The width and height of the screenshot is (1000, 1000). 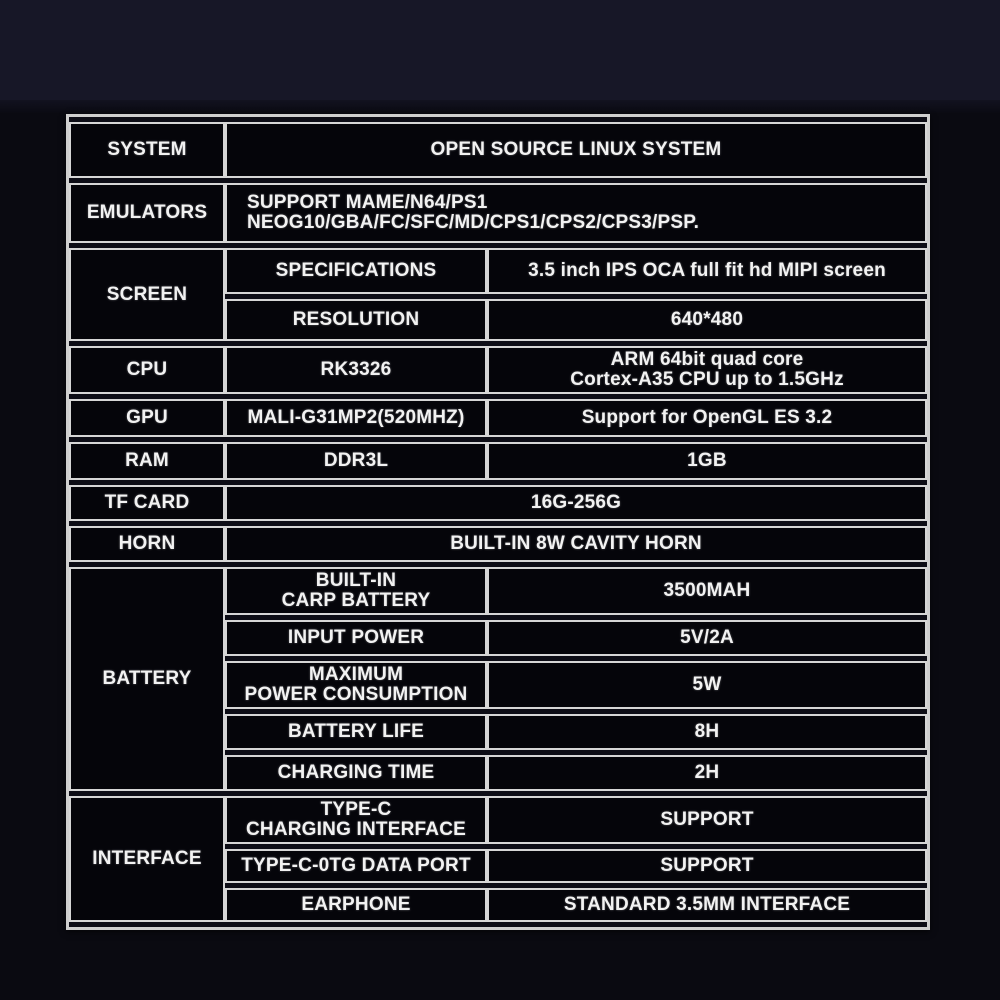 What do you see at coordinates (707, 591) in the screenshot?
I see `battery-capacity-value-cell: 3500MAH` at bounding box center [707, 591].